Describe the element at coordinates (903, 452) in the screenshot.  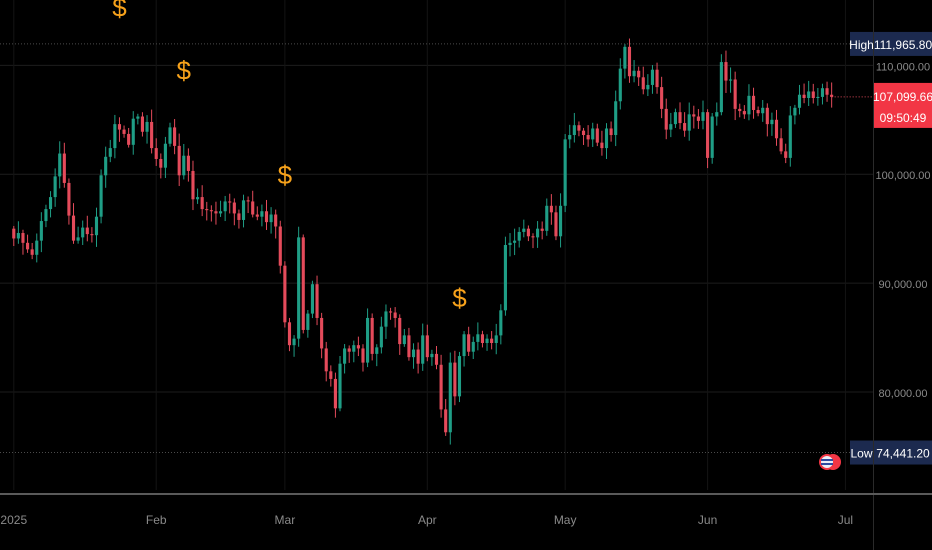
I see `low-value-bg` at that location.